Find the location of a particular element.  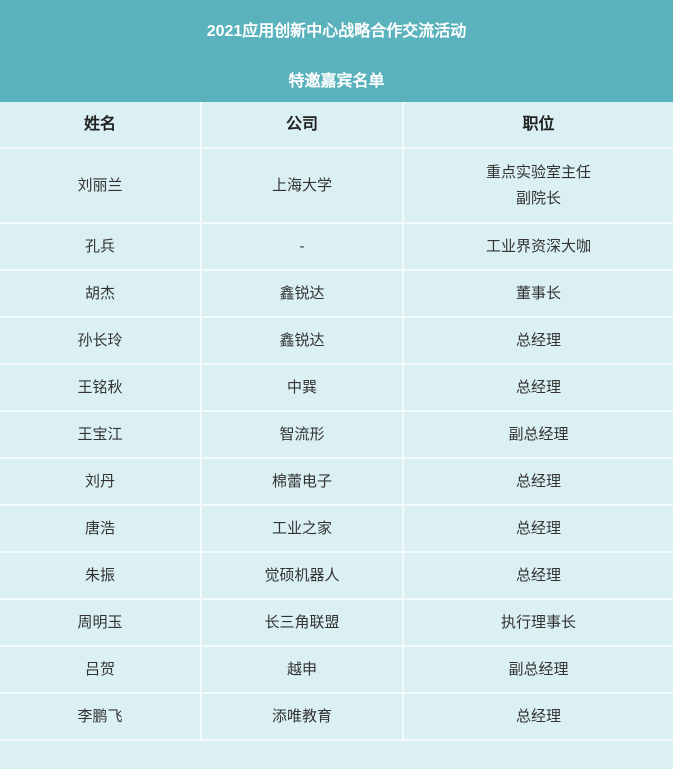

table-row: 孔兵 - 工业界资深大咖 is located at coordinates (336, 246).